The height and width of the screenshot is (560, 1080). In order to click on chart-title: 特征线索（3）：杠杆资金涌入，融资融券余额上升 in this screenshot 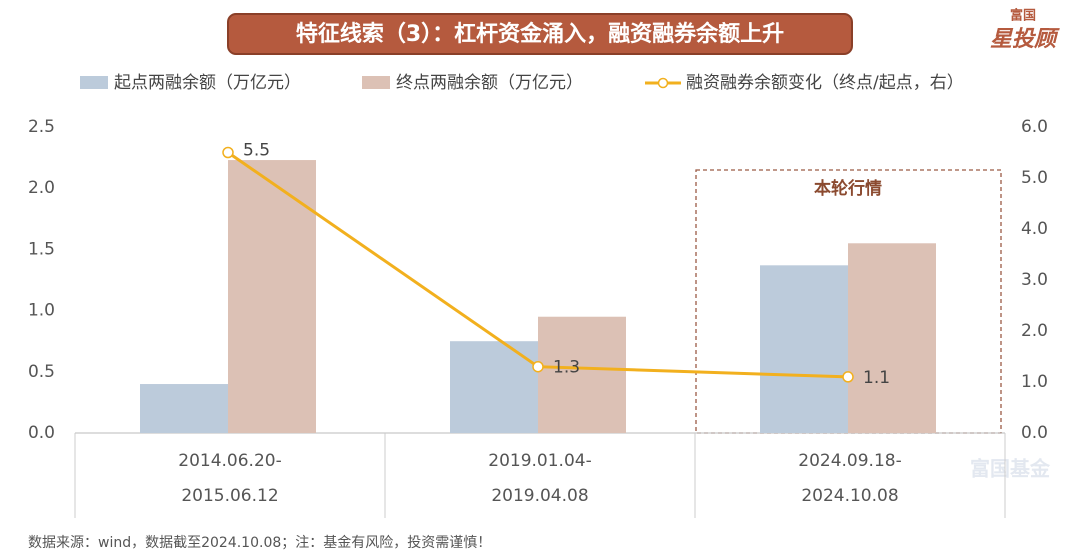, I will do `click(540, 34)`.